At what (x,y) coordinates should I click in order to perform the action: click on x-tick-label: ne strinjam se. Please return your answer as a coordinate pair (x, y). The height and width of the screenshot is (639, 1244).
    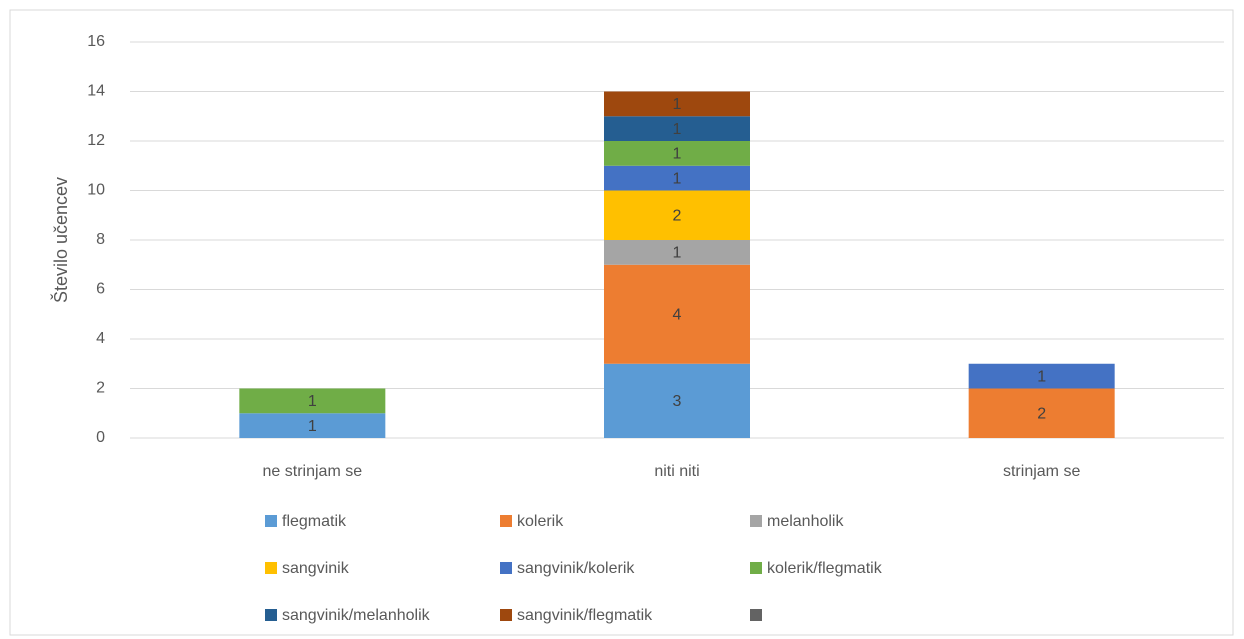
    Looking at the image, I should click on (313, 471).